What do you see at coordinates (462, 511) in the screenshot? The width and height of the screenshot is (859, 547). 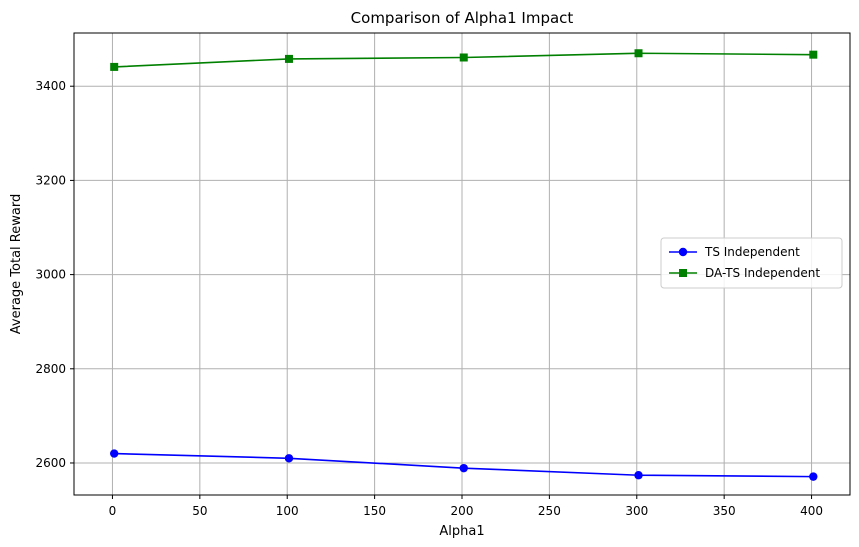 I see `x-tick-label: 200` at bounding box center [462, 511].